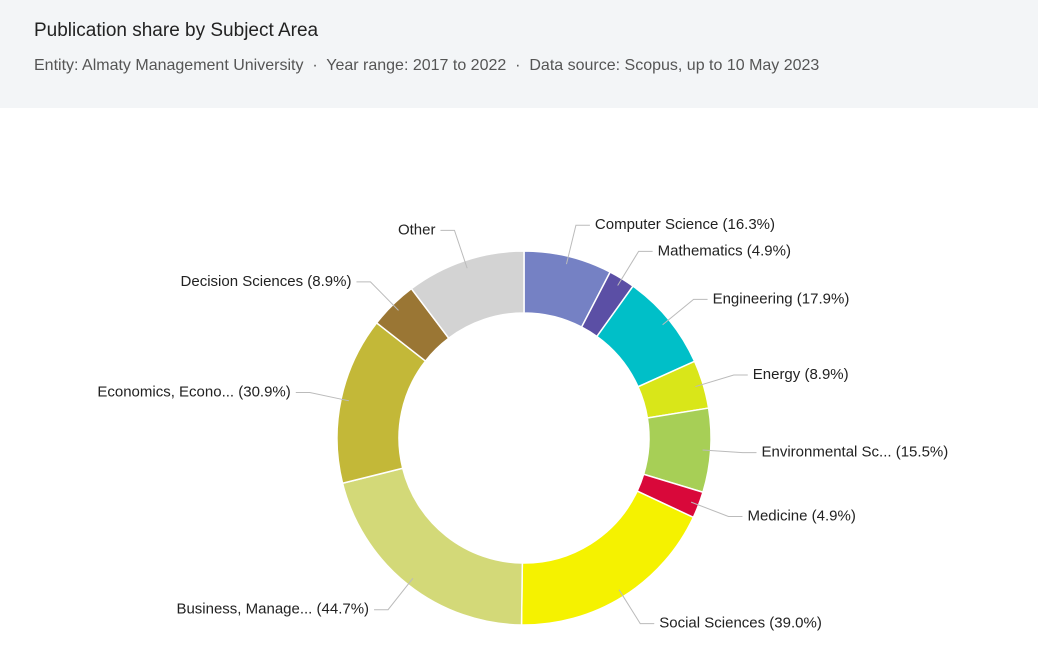 This screenshot has width=1038, height=666. Describe the element at coordinates (801, 515) in the screenshot. I see `slice-label: Medicine (4.9%)` at that location.